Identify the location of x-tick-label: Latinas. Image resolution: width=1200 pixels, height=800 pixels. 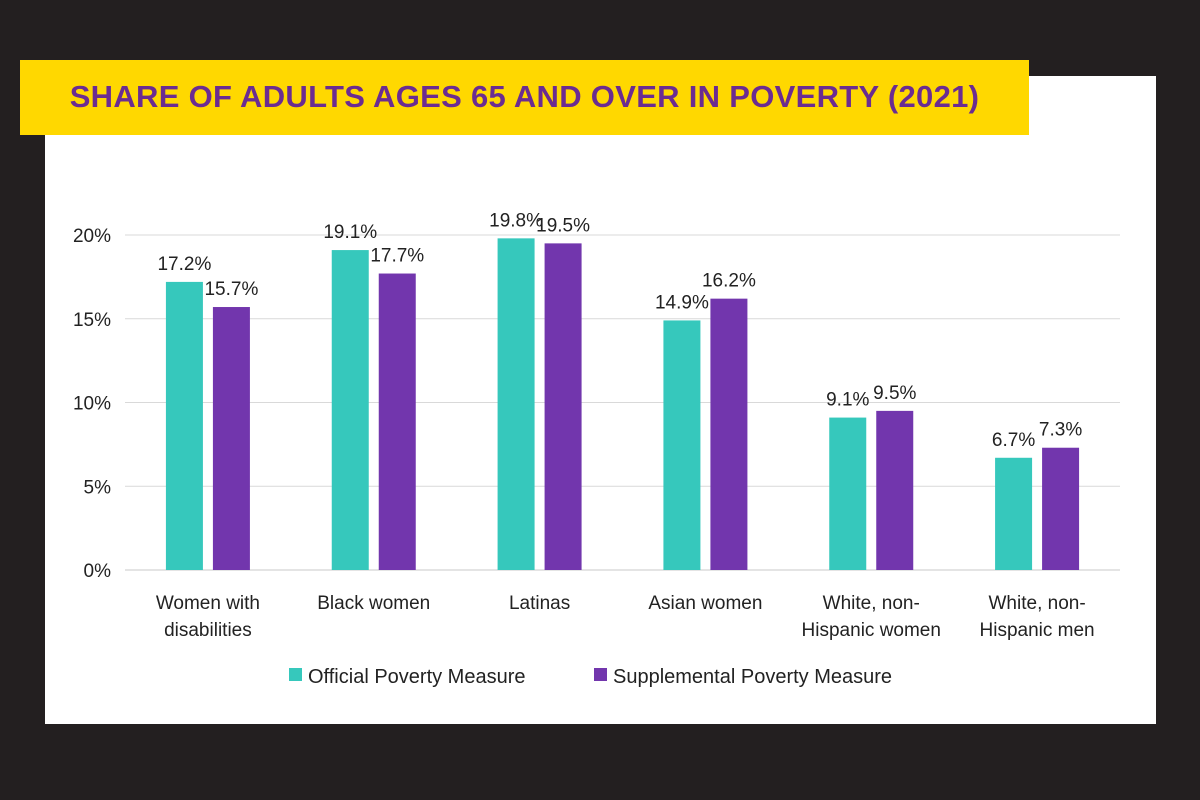
(539, 603).